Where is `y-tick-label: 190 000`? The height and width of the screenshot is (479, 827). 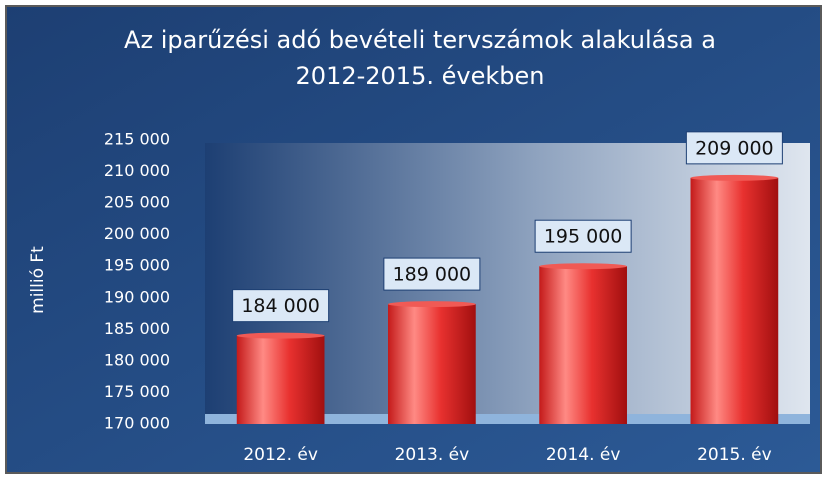 y-tick-label: 190 000 is located at coordinates (137, 296).